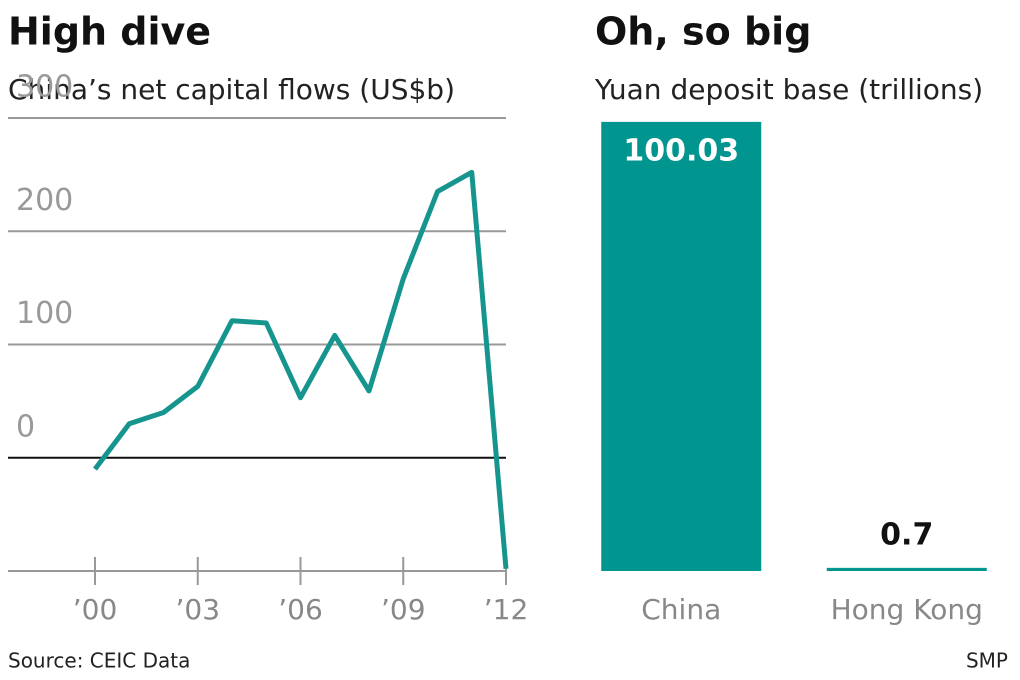 This screenshot has height=680, width=1020. I want to click on y-tick-label: 0, so click(25, 426).